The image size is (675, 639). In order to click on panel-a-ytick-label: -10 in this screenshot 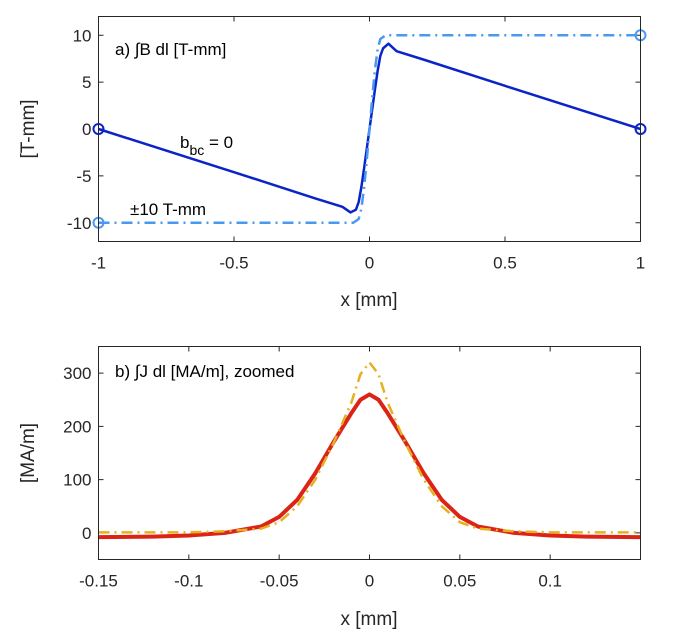, I will do `click(79, 223)`.